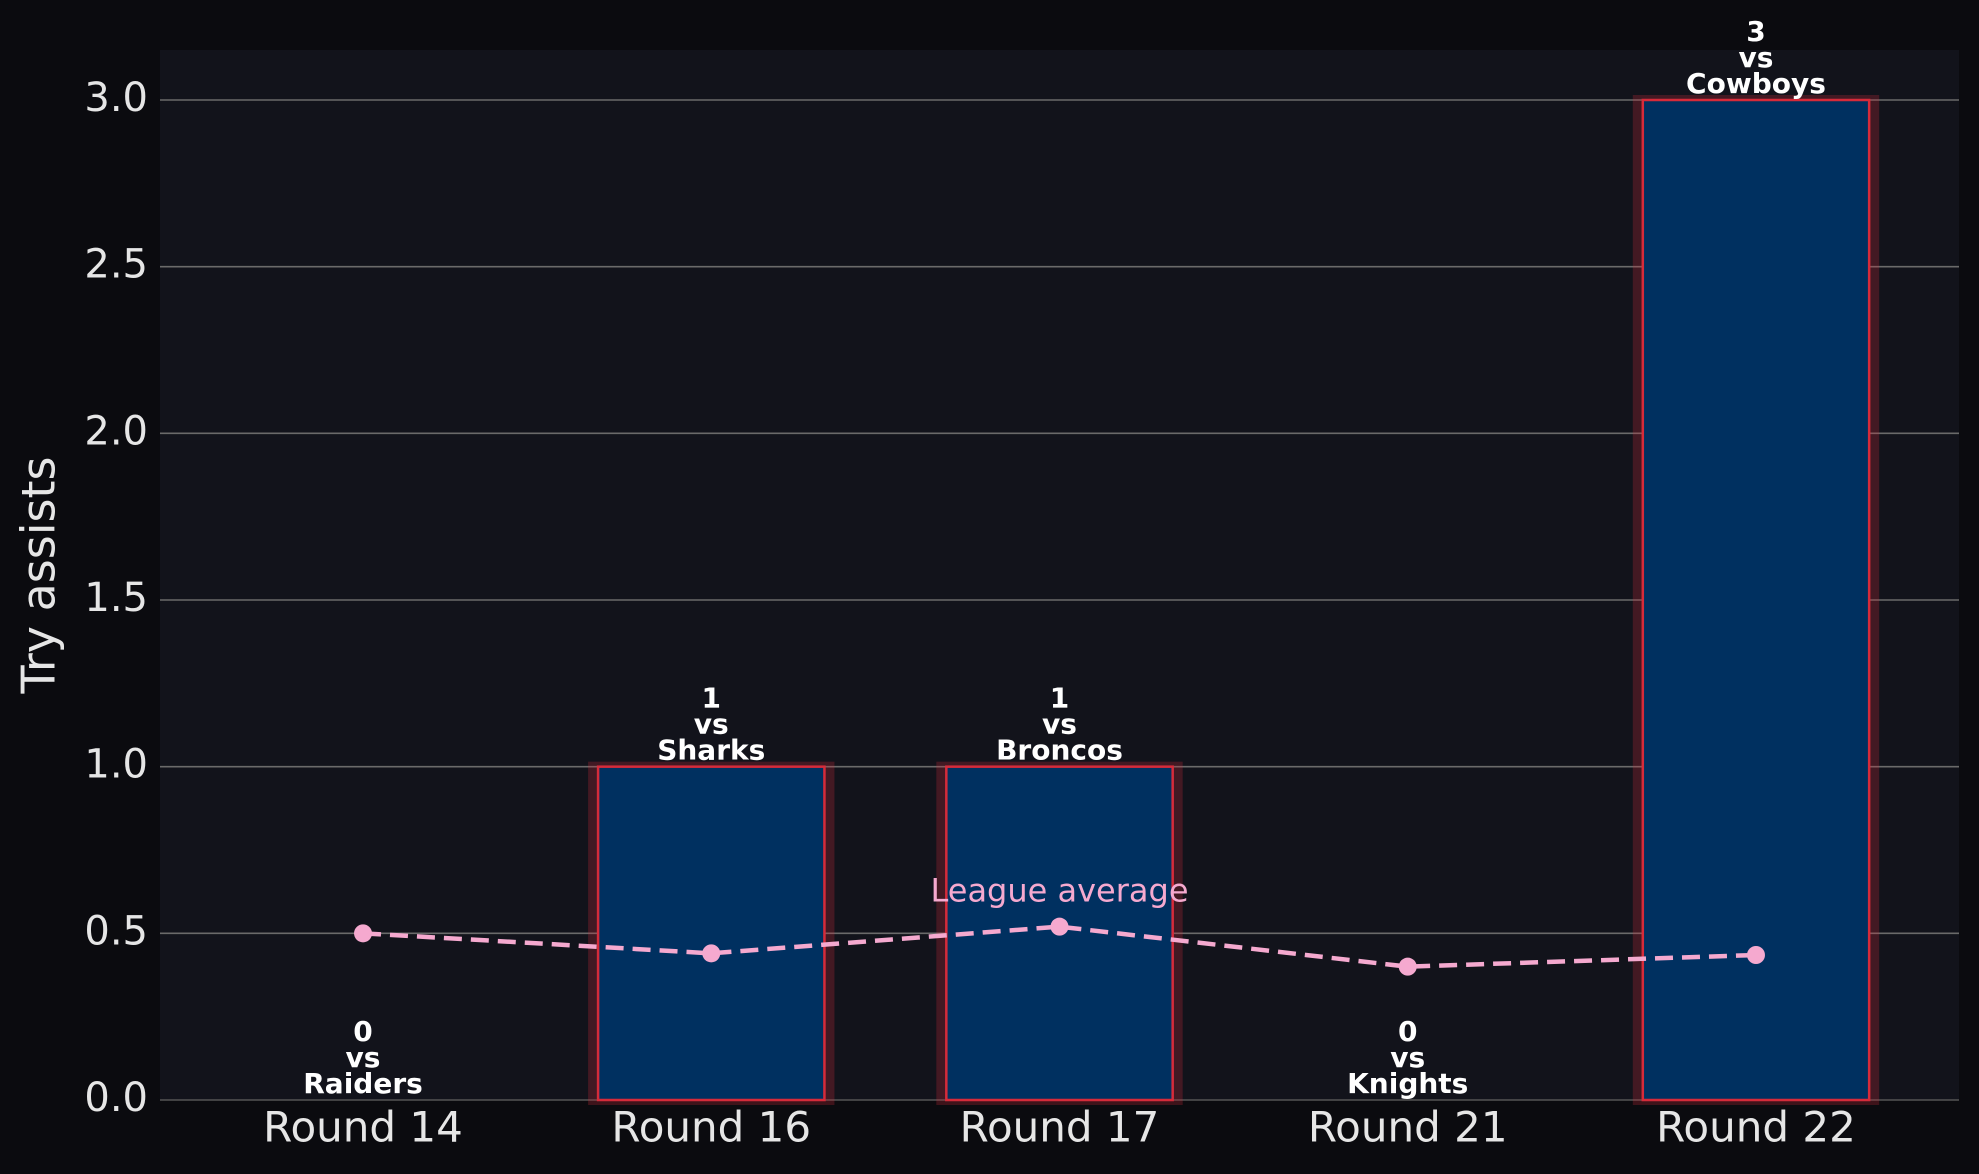 The image size is (1979, 1174). What do you see at coordinates (116, 931) in the screenshot?
I see `y-tick-label: 0.5` at bounding box center [116, 931].